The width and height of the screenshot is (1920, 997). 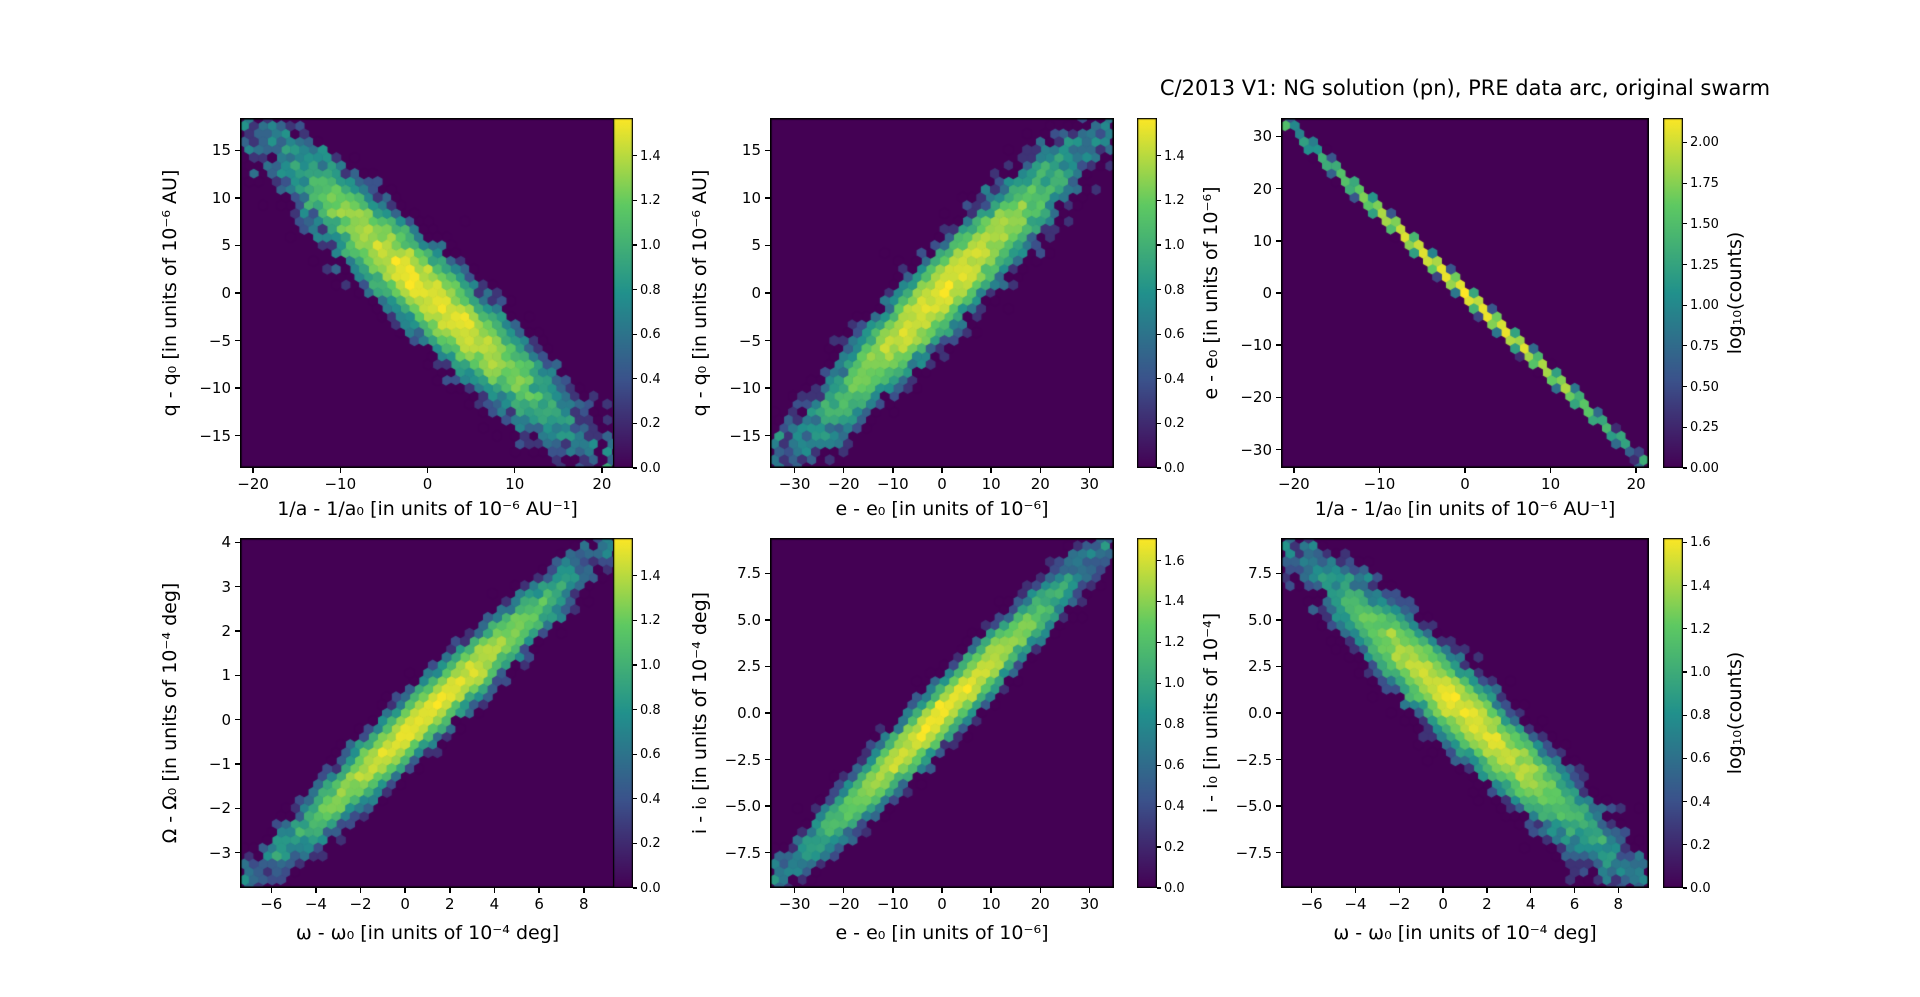 I want to click on colorbar-tick-label: 1.25, so click(x=1704, y=265).